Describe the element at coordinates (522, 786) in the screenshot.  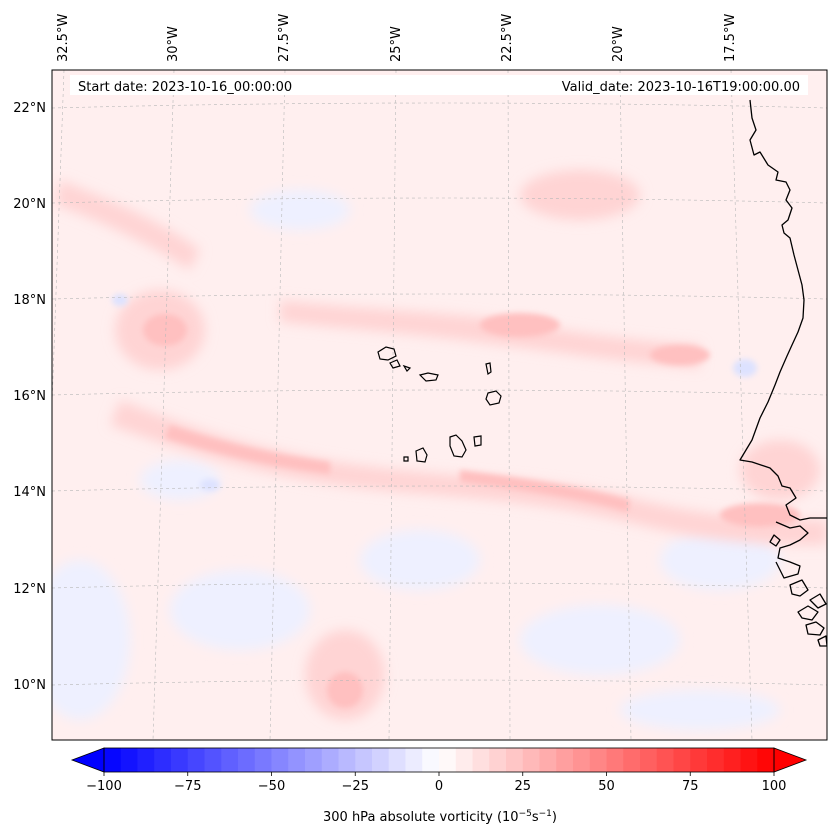
I see `colorbar-tick-label: 25` at that location.